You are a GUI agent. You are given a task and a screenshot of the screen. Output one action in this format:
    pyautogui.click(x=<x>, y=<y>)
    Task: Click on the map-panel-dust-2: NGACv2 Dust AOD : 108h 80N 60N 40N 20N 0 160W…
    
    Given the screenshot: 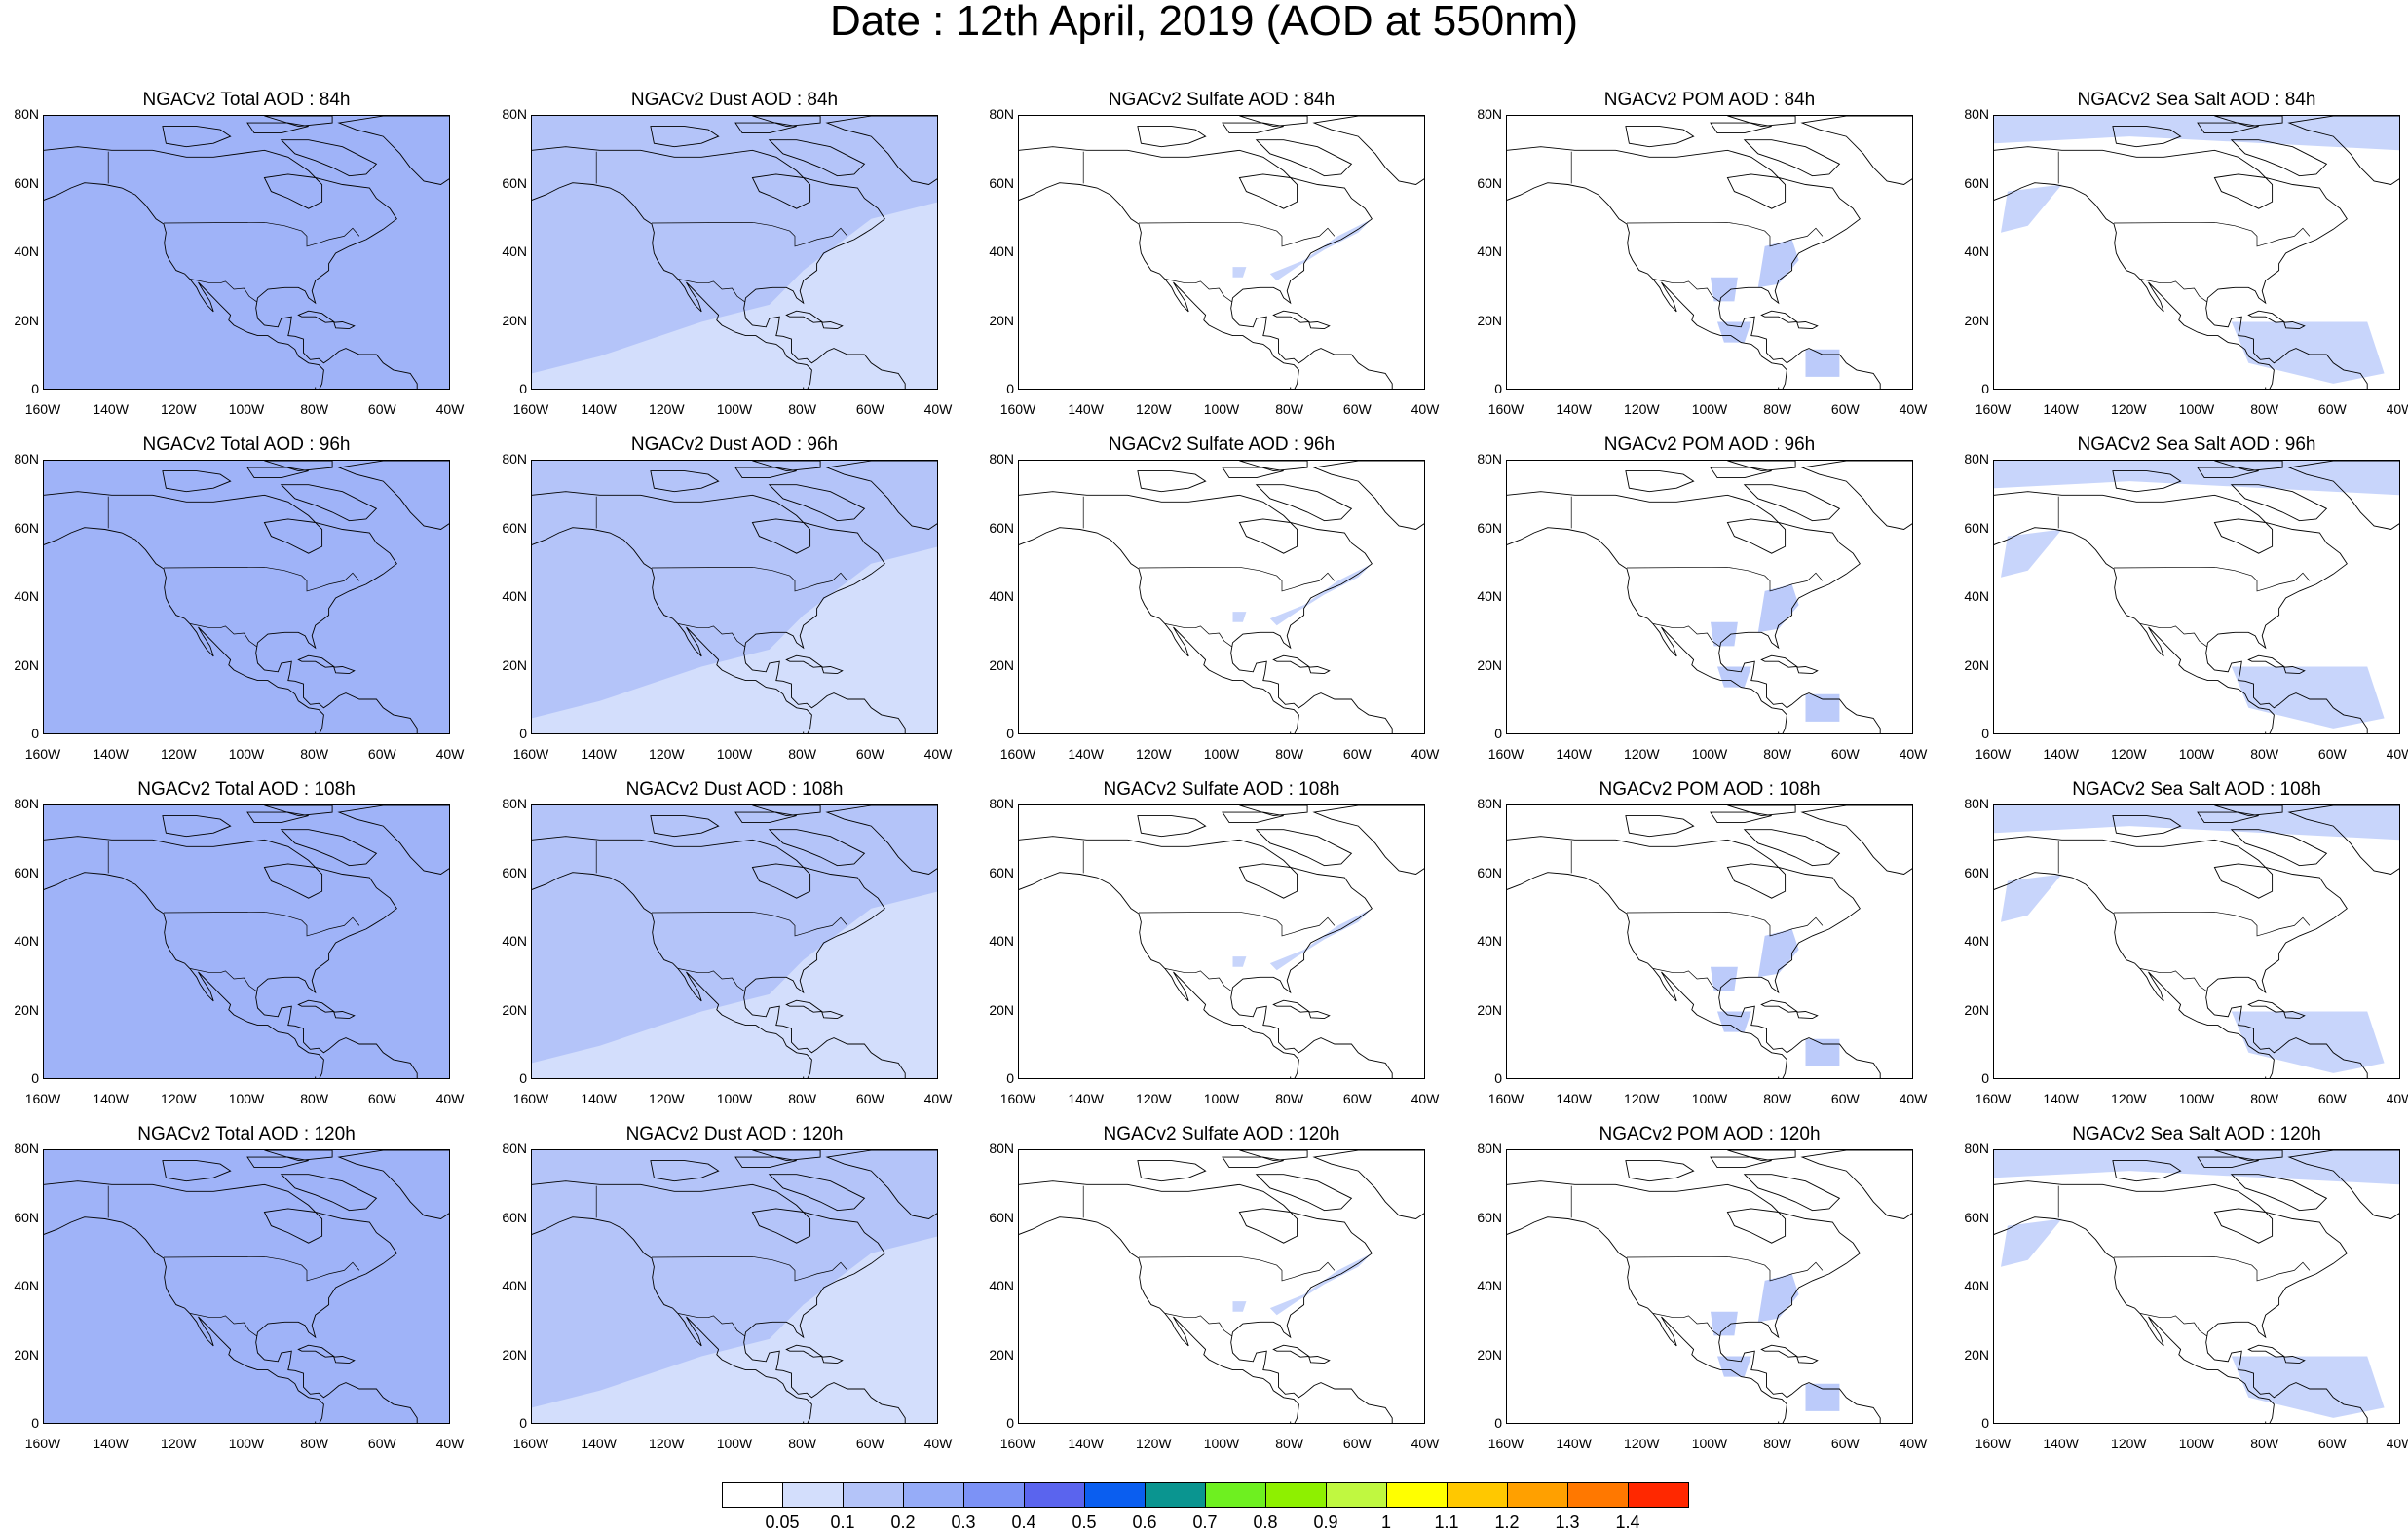 What is the action you would take?
    pyautogui.click(x=734, y=947)
    